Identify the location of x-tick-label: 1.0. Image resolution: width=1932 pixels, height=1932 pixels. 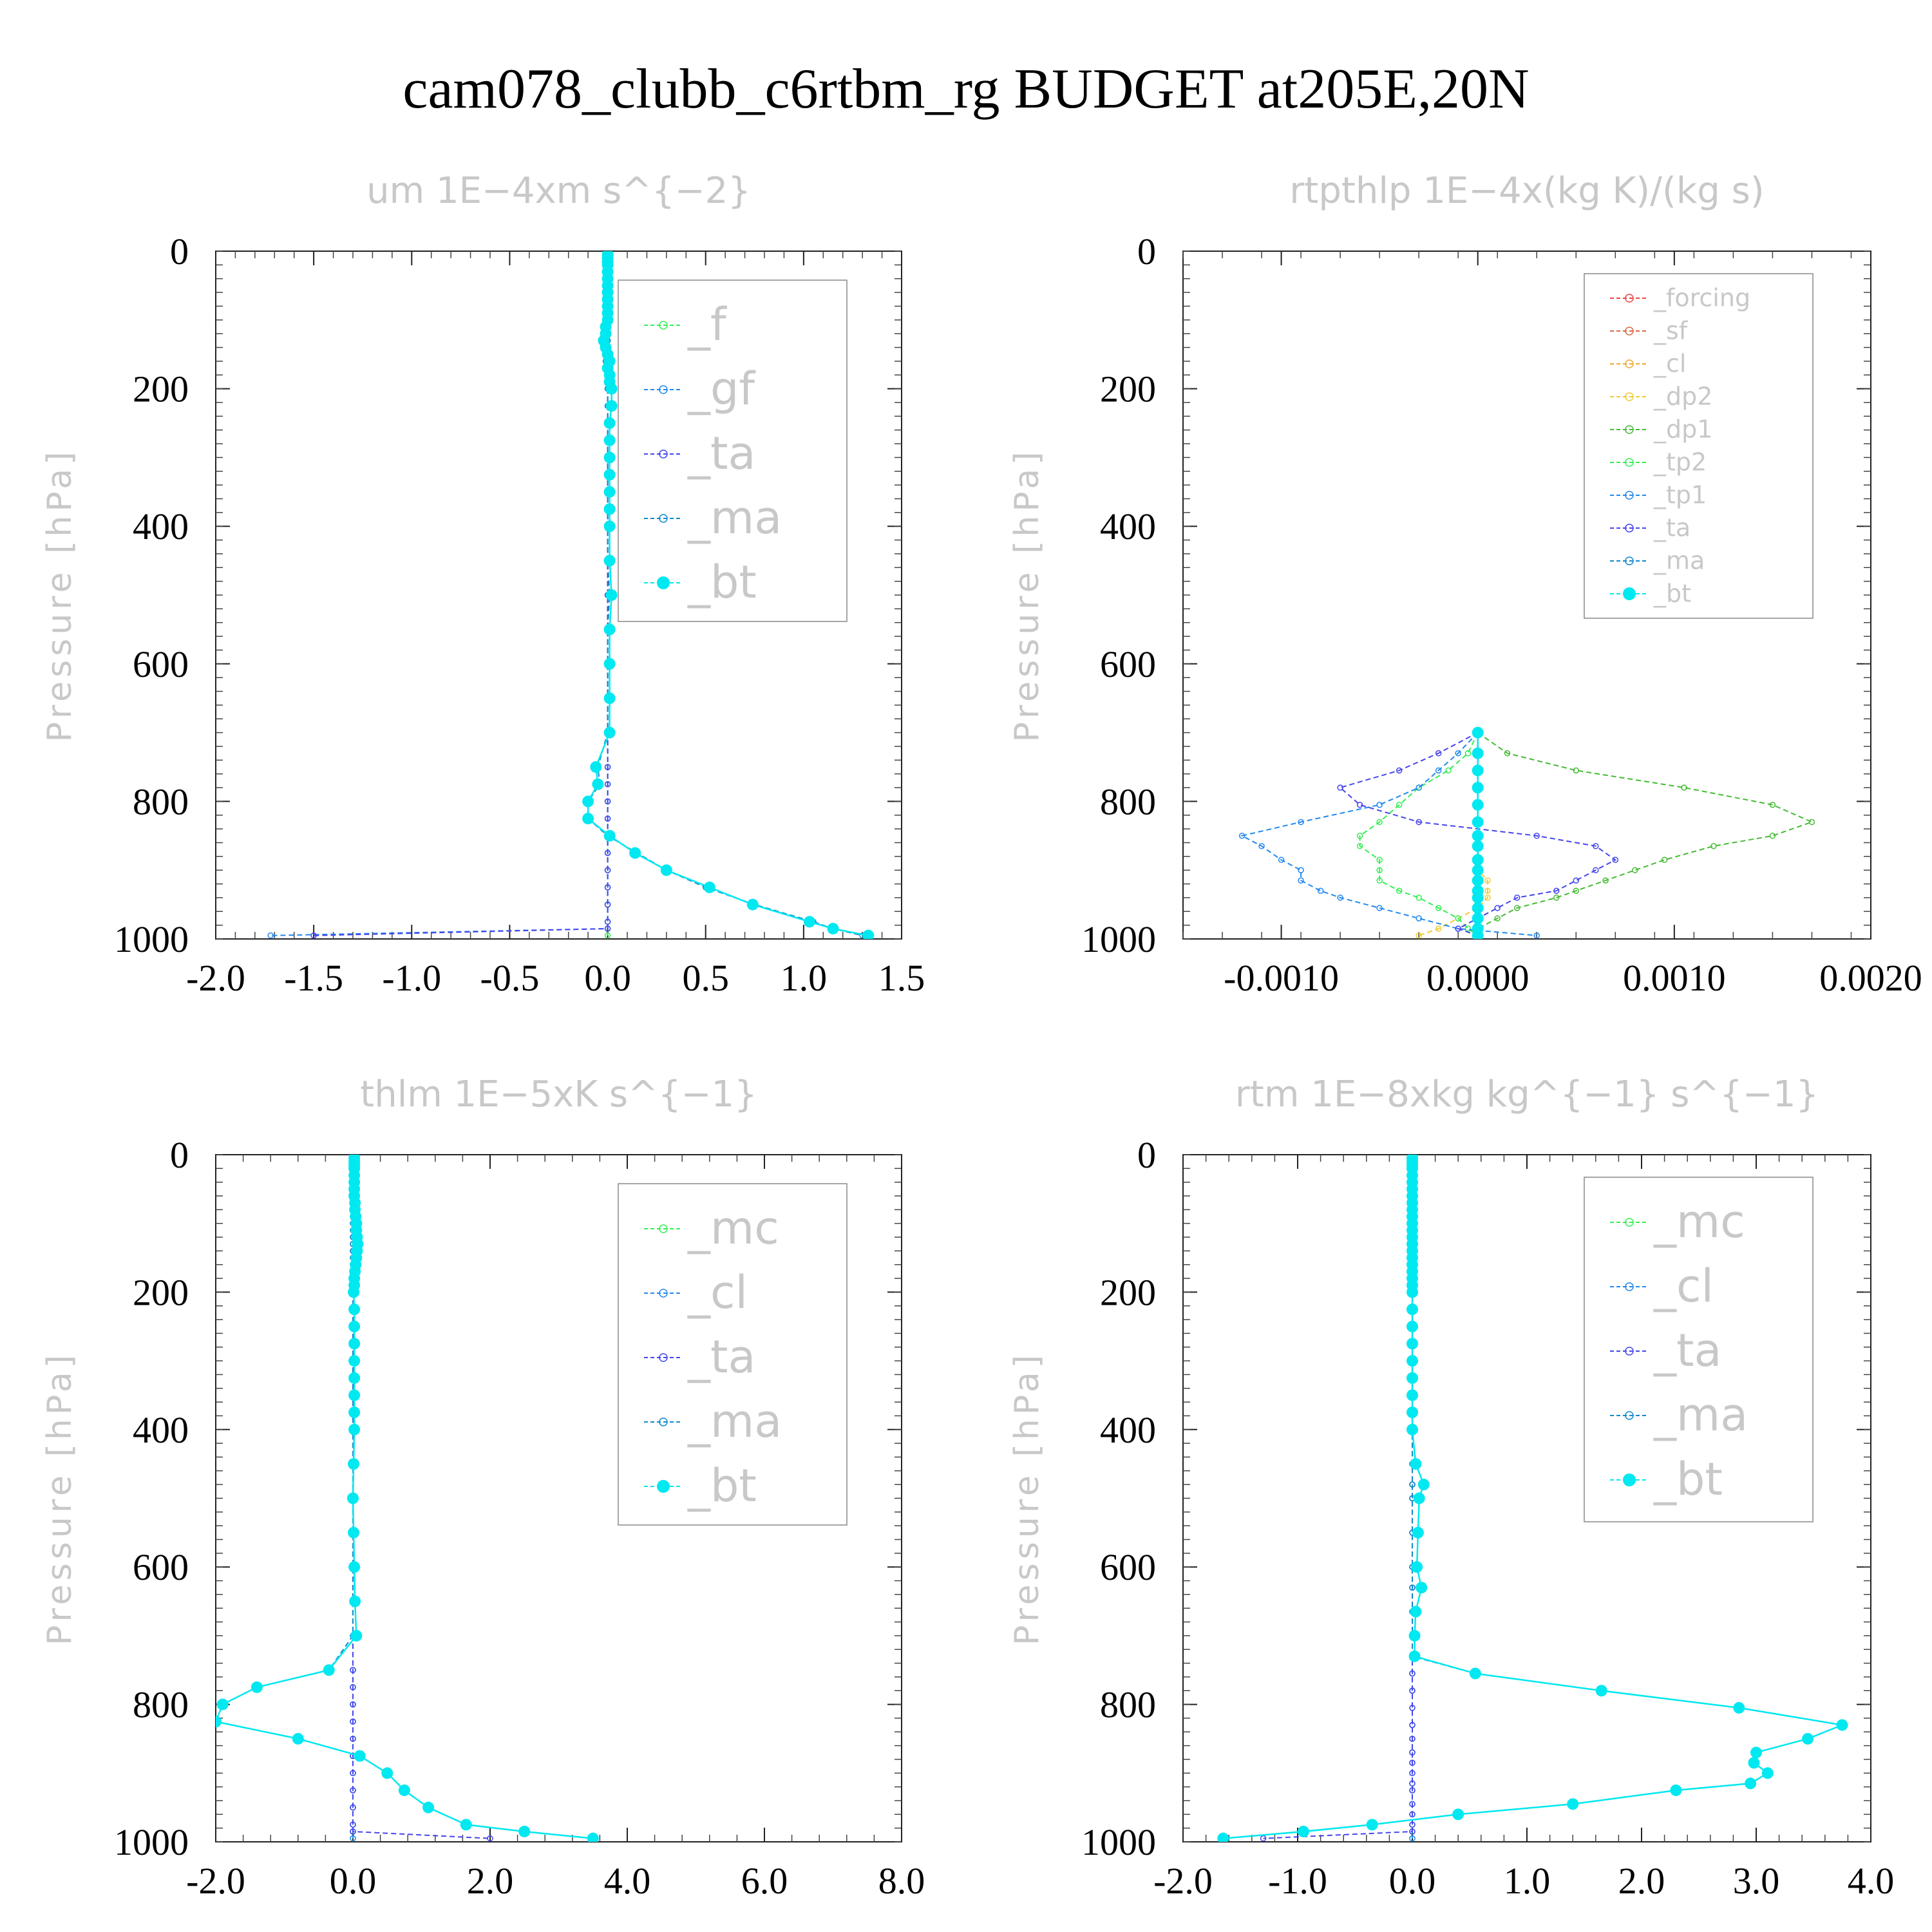
(1527, 1881).